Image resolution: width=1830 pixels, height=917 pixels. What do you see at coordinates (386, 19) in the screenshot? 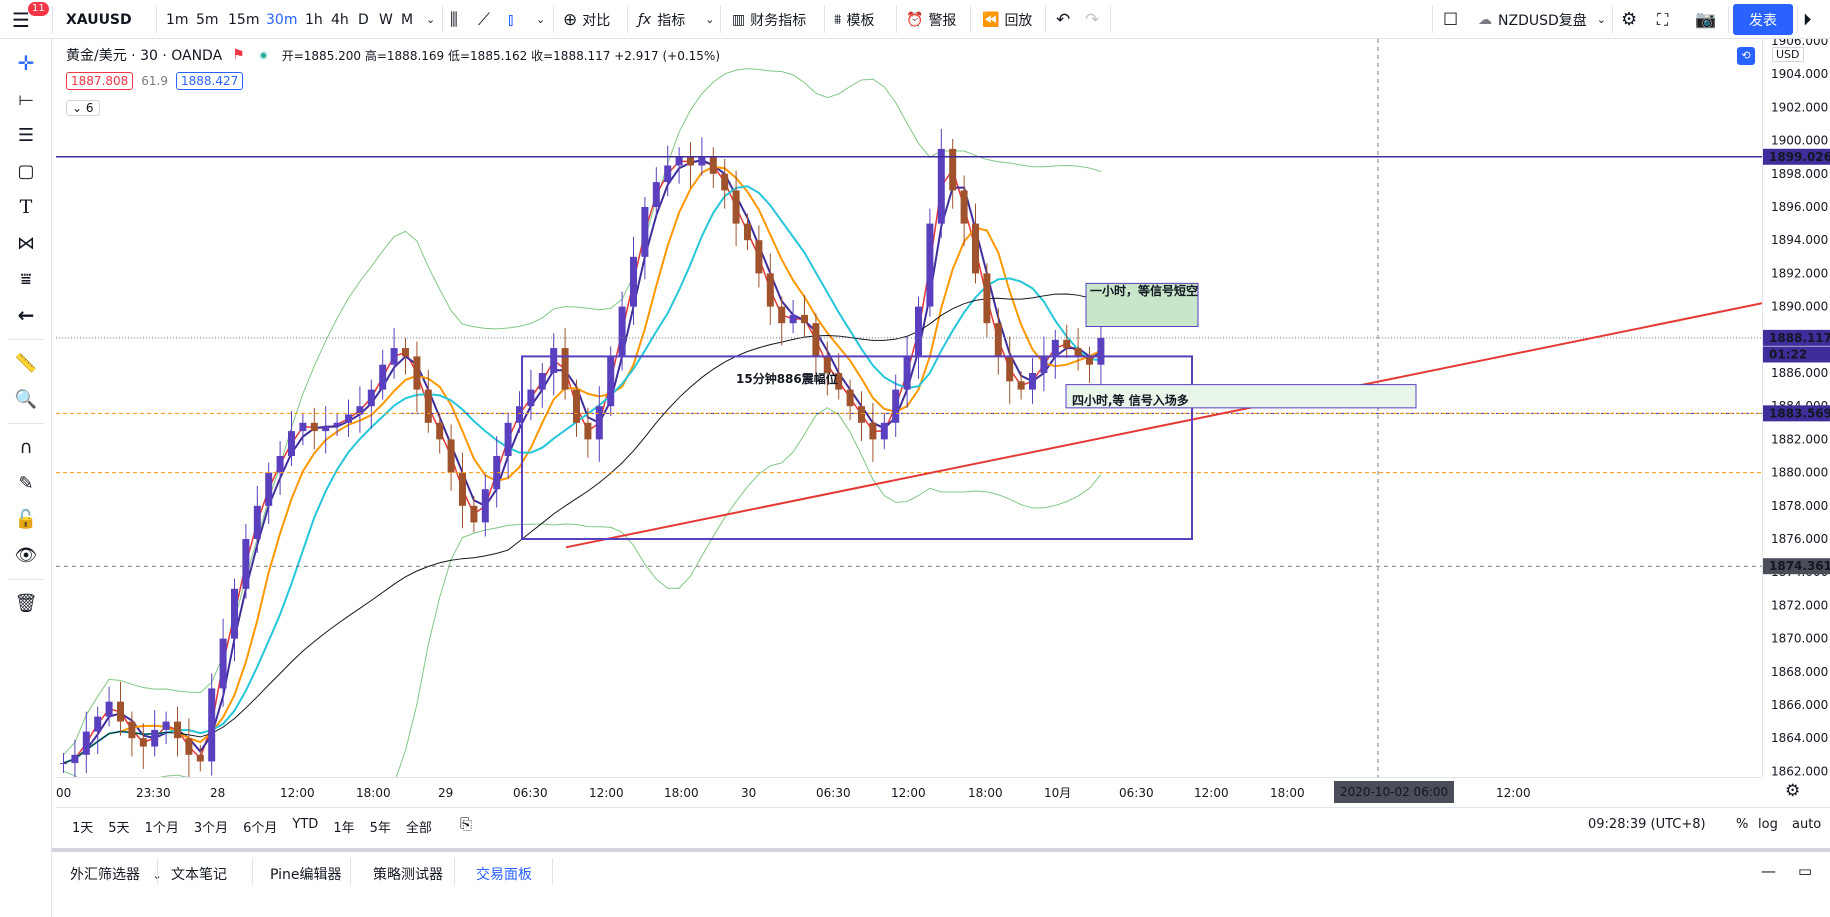
I see `interval-w: W` at bounding box center [386, 19].